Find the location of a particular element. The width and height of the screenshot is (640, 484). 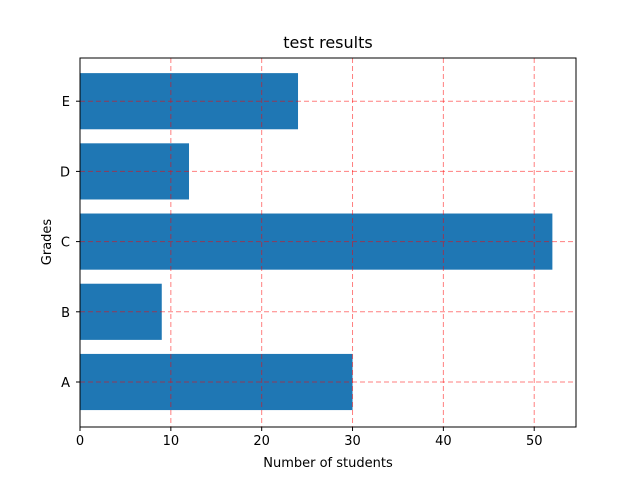

x-tick-label: 40 is located at coordinates (443, 441).